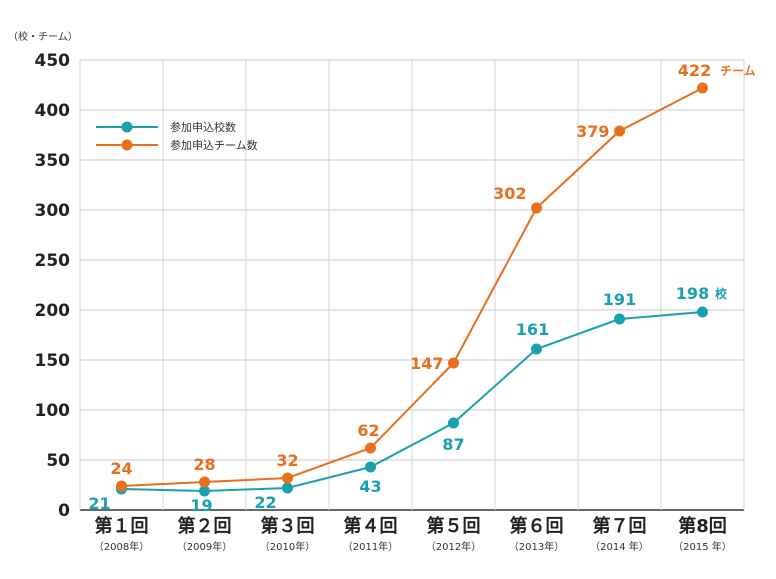 Image resolution: width=776 pixels, height=579 pixels. What do you see at coordinates (58, 461) in the screenshot?
I see `y-tick-label: 50` at bounding box center [58, 461].